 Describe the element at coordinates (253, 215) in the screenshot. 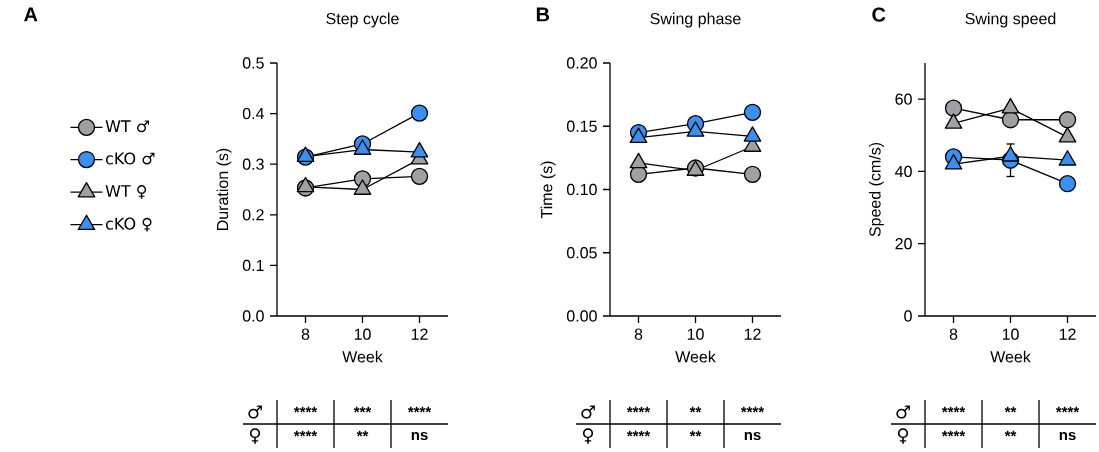

I see `y-tick-label: 0.2` at that location.